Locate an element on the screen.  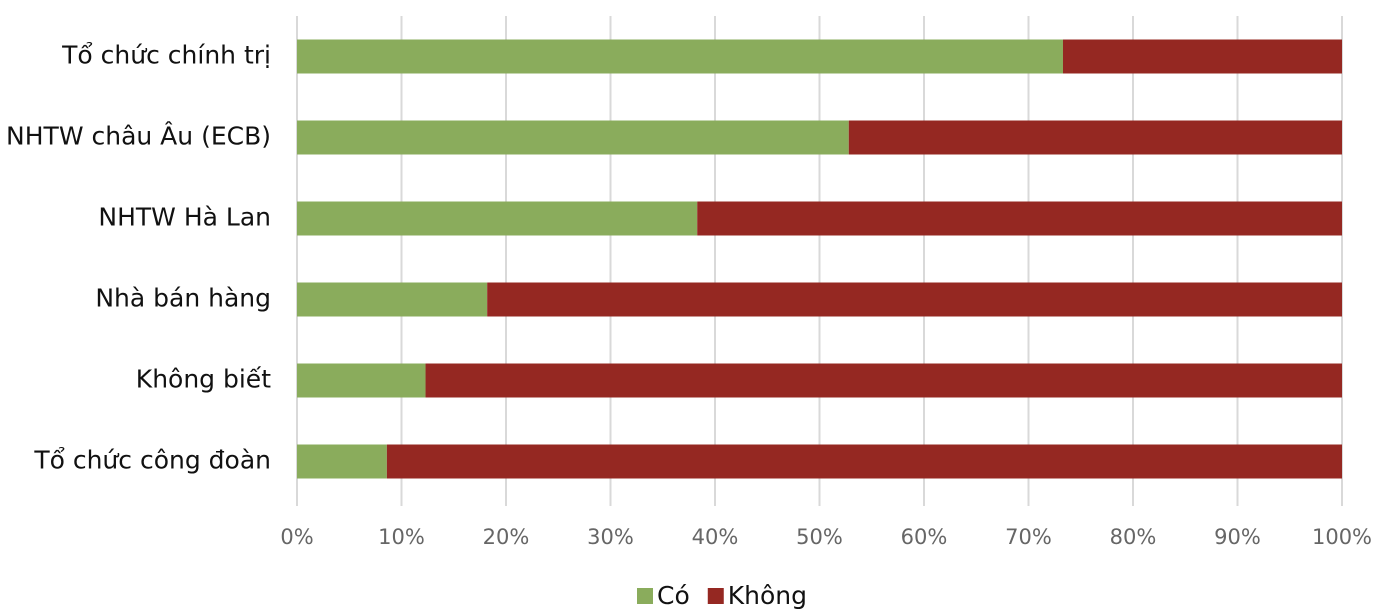
x-tick-label: 90% is located at coordinates (1237, 537).